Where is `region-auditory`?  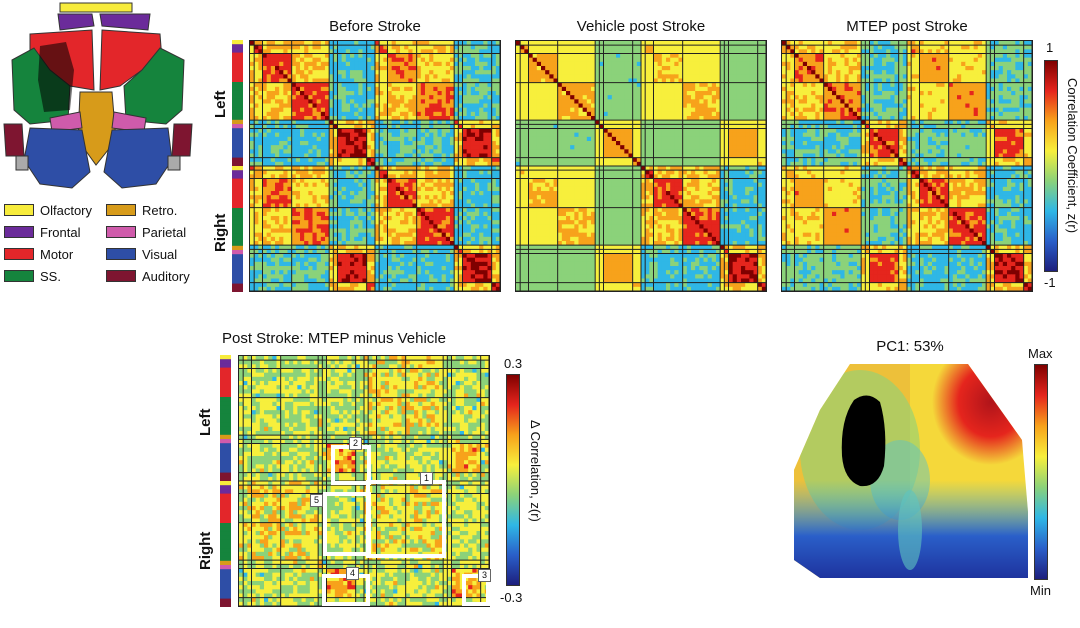 region-auditory is located at coordinates (14, 140).